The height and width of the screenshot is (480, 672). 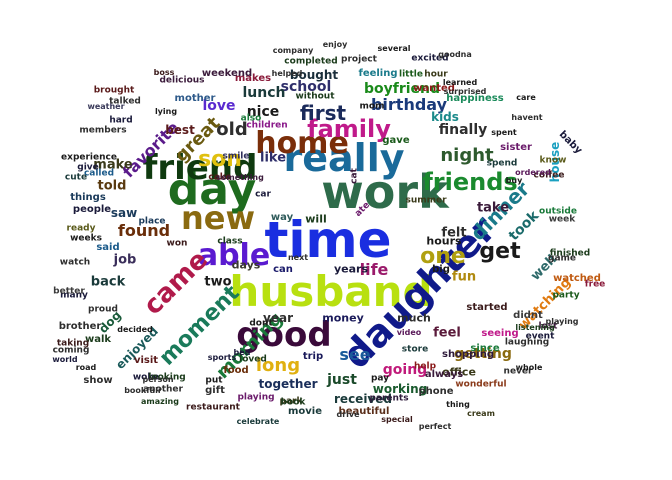 I want to click on cloud-word: class, so click(x=230, y=241).